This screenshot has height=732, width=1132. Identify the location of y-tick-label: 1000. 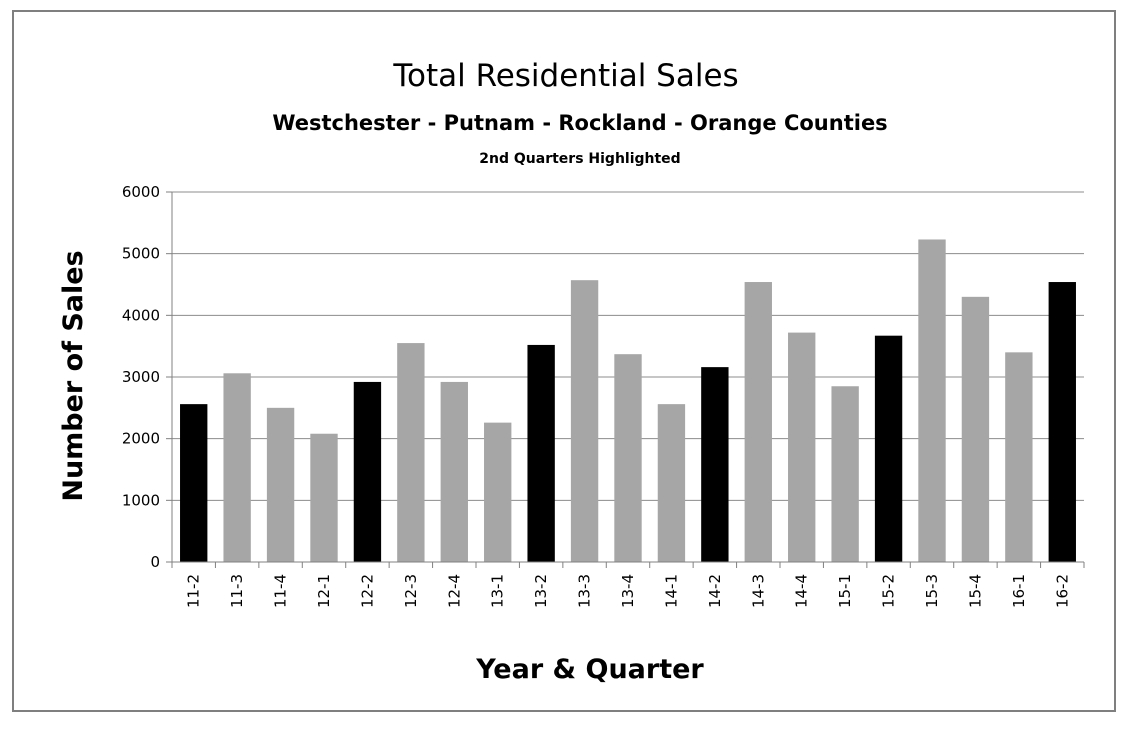
(141, 500).